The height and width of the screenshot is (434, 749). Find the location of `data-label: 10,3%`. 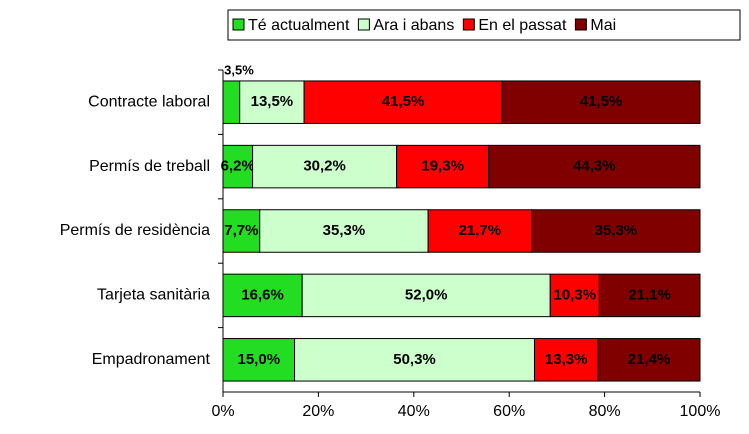

data-label: 10,3% is located at coordinates (575, 294).